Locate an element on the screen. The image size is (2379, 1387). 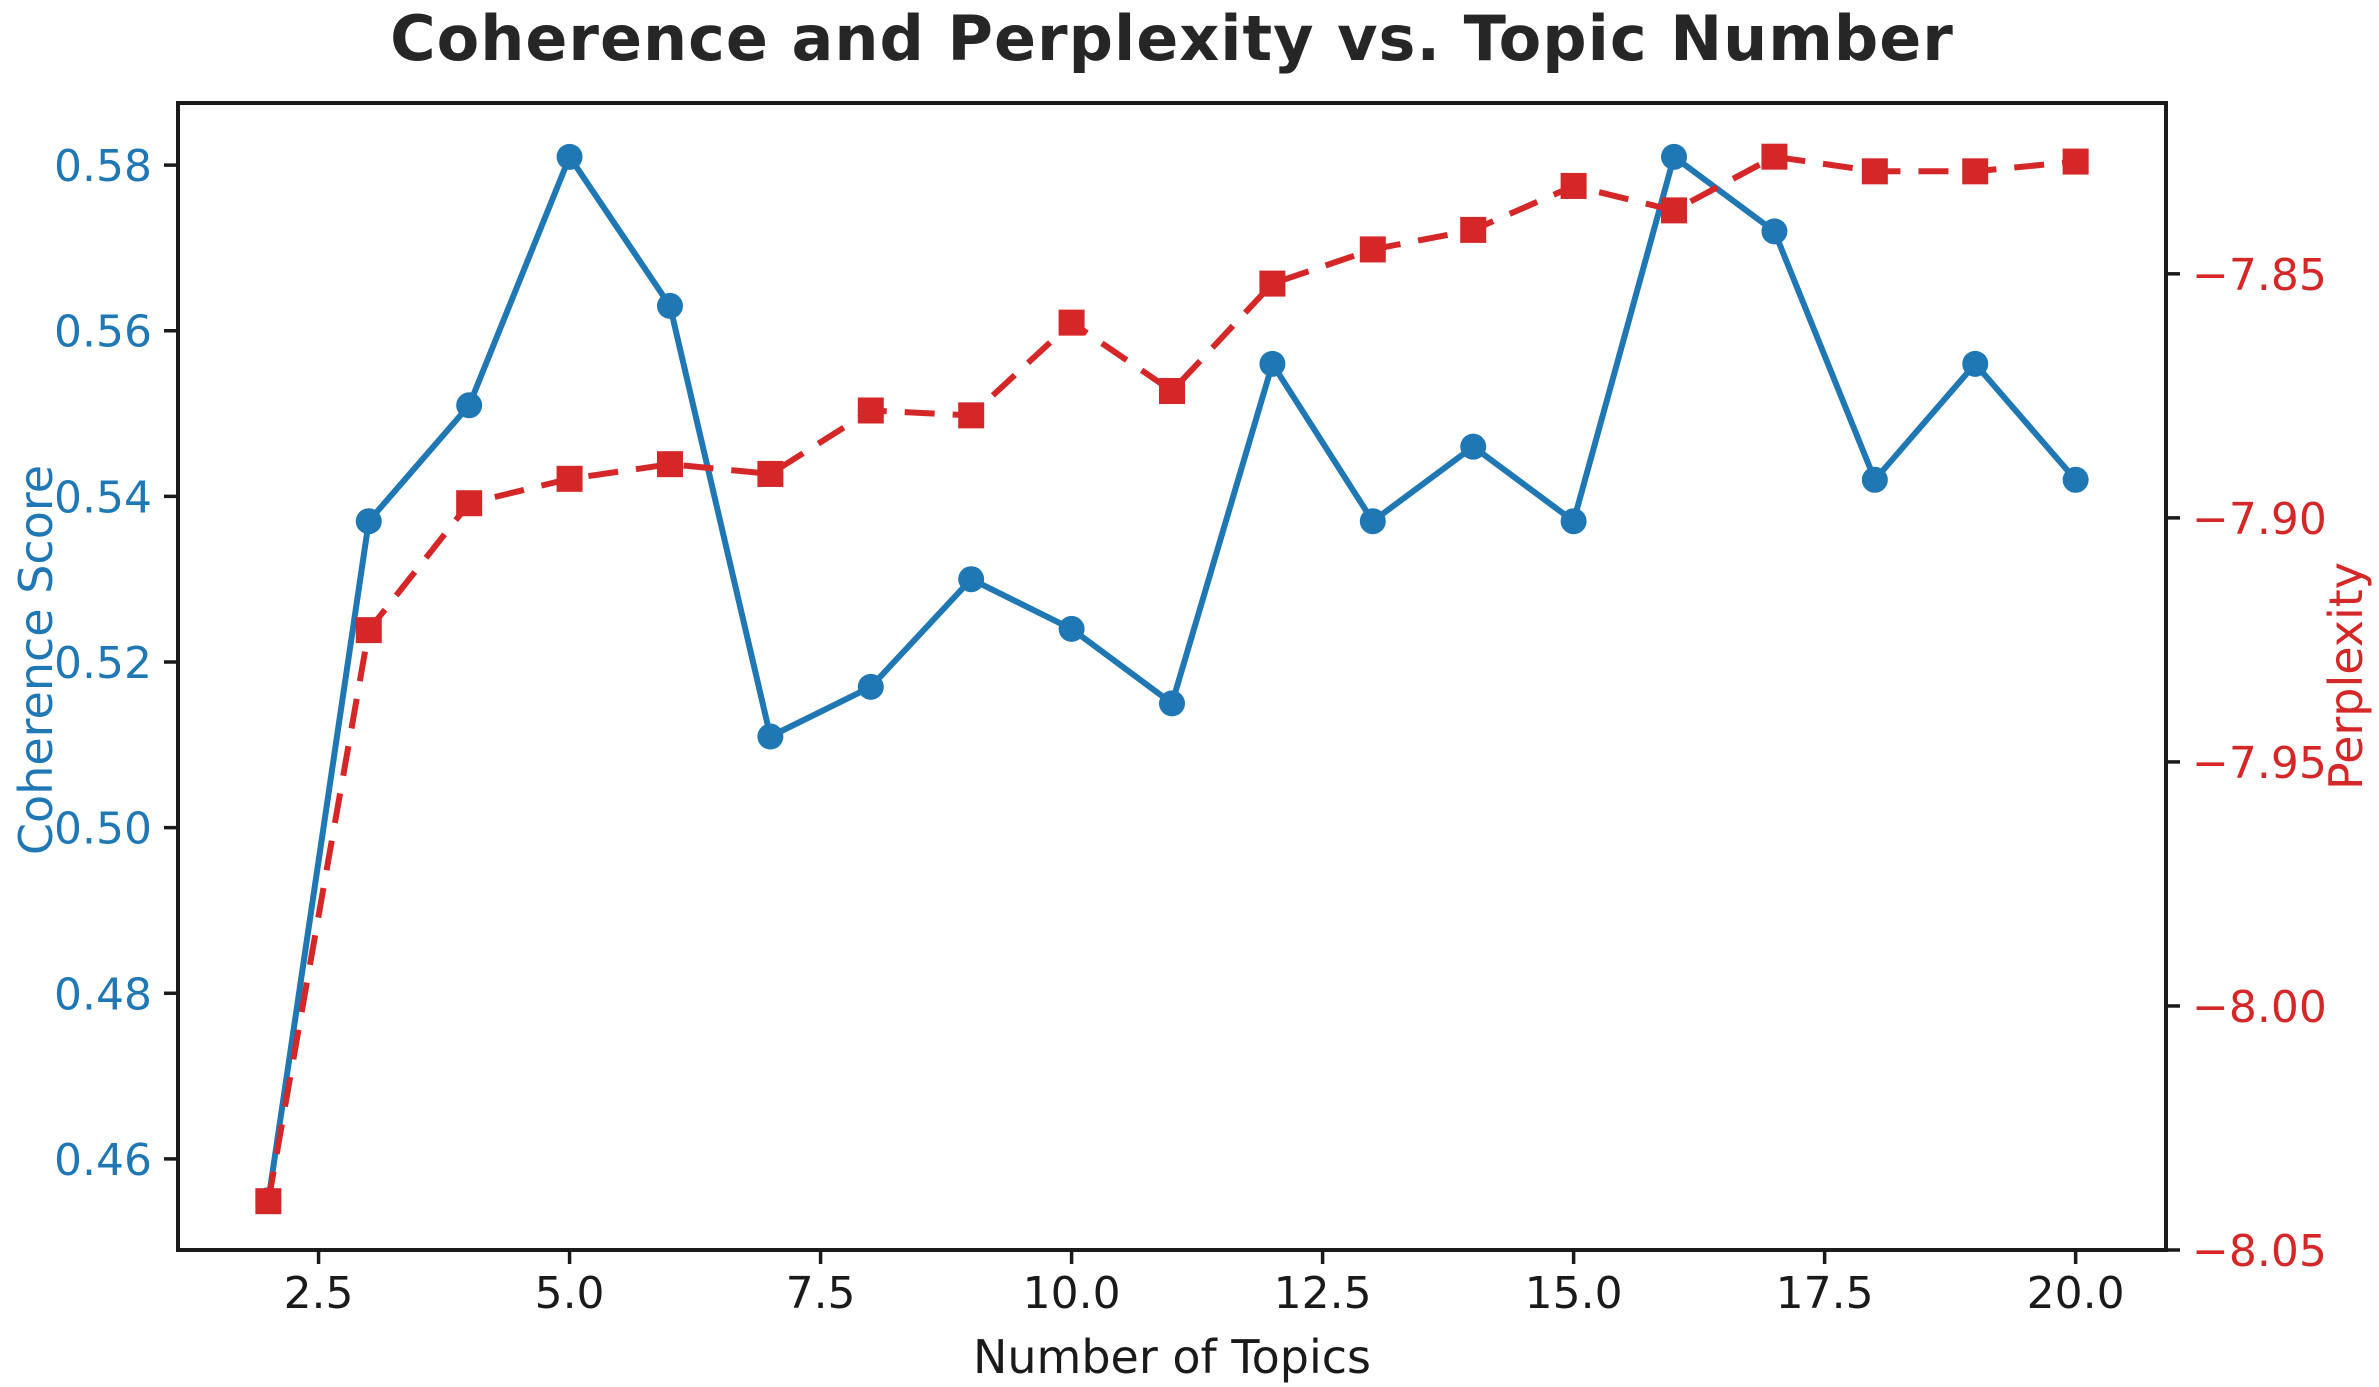
left-tick-label: 0.52 is located at coordinates (103, 663).